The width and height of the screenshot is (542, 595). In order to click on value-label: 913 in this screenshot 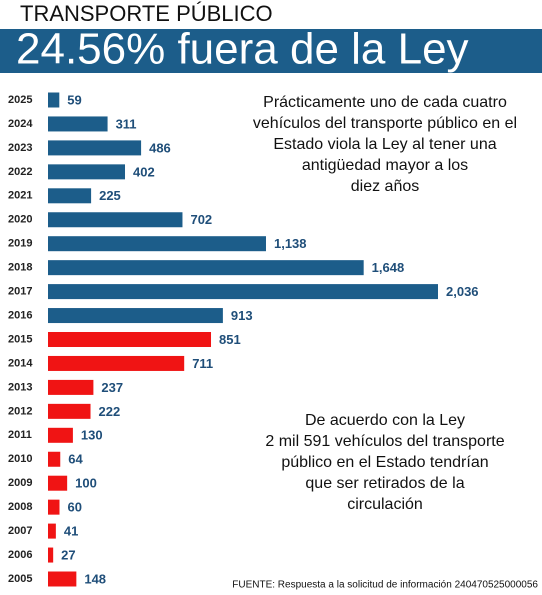, I will do `click(242, 315)`.